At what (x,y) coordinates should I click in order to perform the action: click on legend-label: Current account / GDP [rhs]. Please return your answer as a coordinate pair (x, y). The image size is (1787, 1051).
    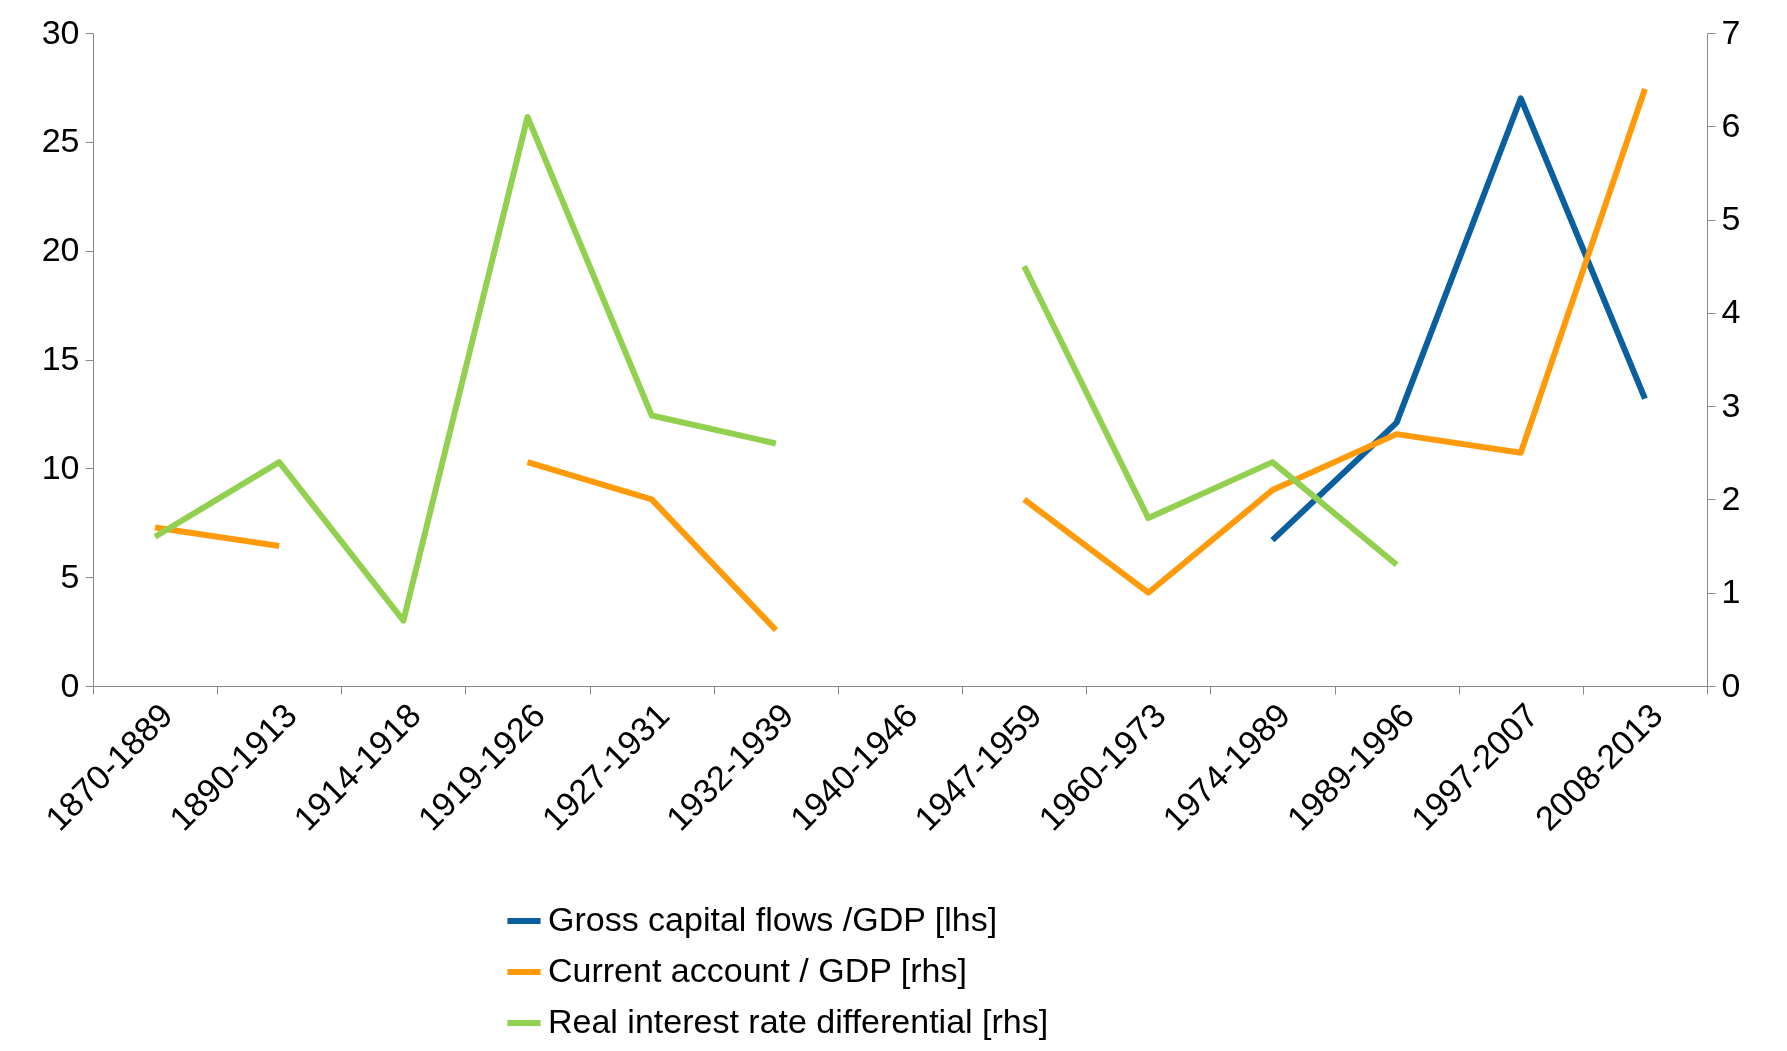
    Looking at the image, I should click on (757, 970).